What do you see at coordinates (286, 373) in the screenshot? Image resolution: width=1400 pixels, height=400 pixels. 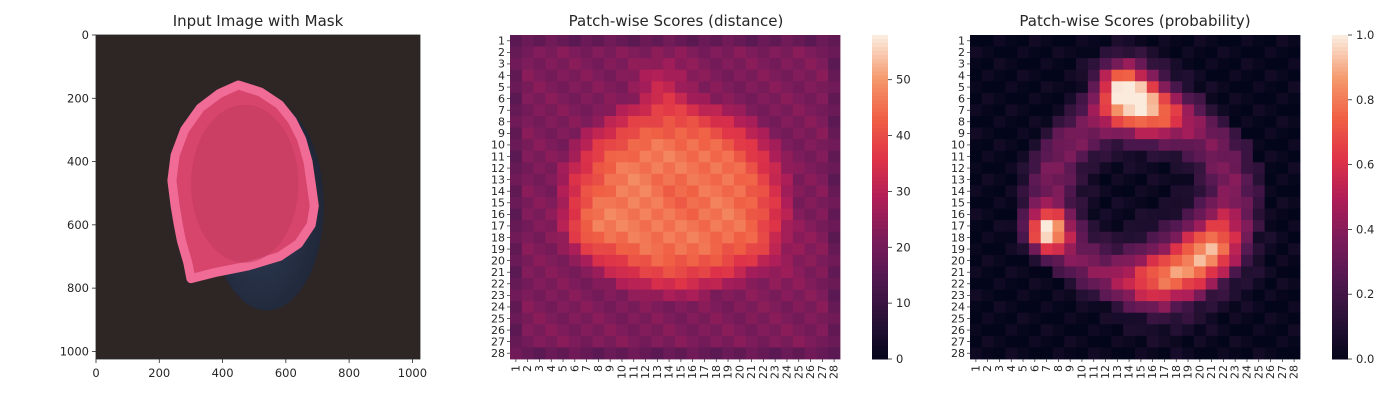 I see `x-tick-label: 600` at bounding box center [286, 373].